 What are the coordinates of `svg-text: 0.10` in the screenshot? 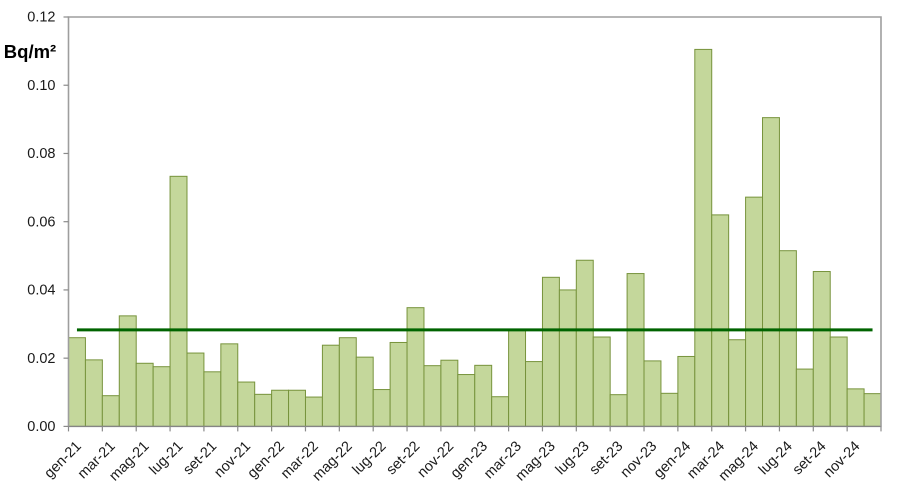 It's located at (41, 86).